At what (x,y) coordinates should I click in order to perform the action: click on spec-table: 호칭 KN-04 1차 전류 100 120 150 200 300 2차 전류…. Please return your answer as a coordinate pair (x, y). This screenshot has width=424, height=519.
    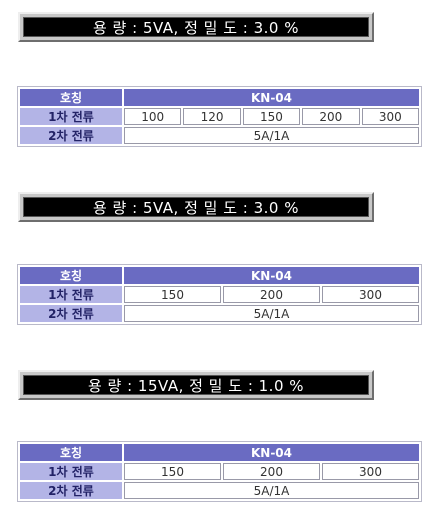
    Looking at the image, I should click on (219, 116).